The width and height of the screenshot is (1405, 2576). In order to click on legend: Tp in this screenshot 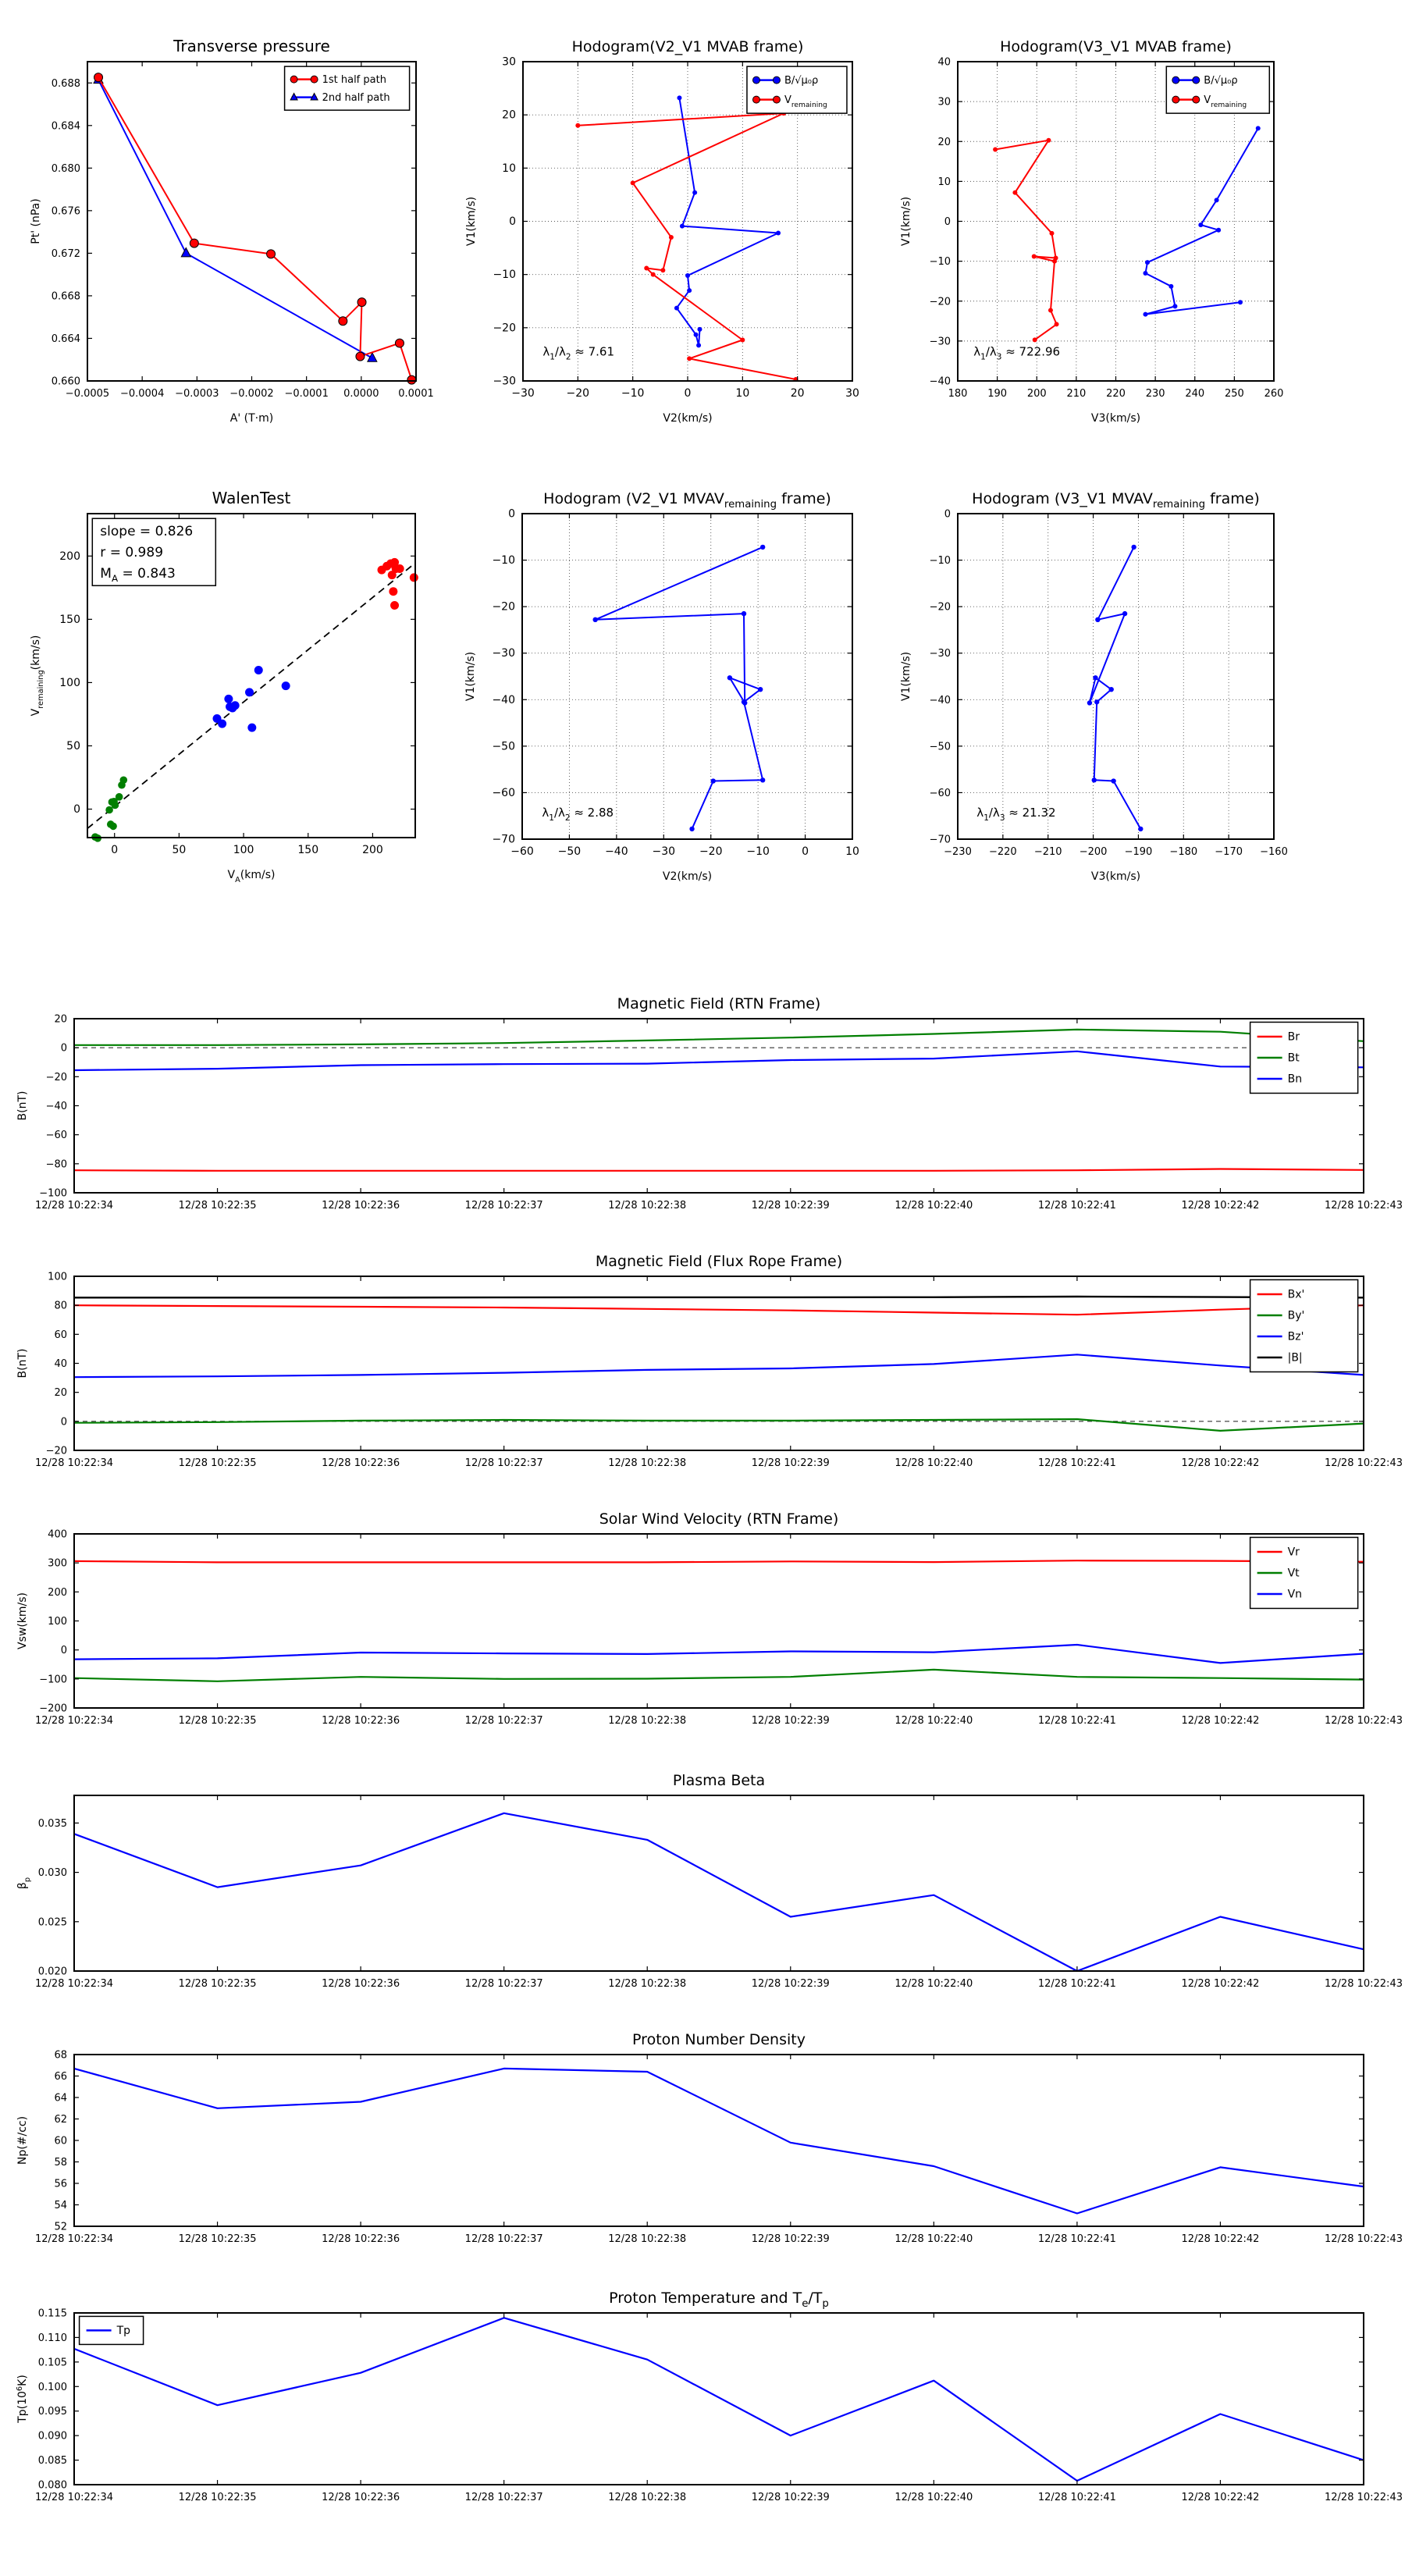, I will do `click(111, 2330)`.